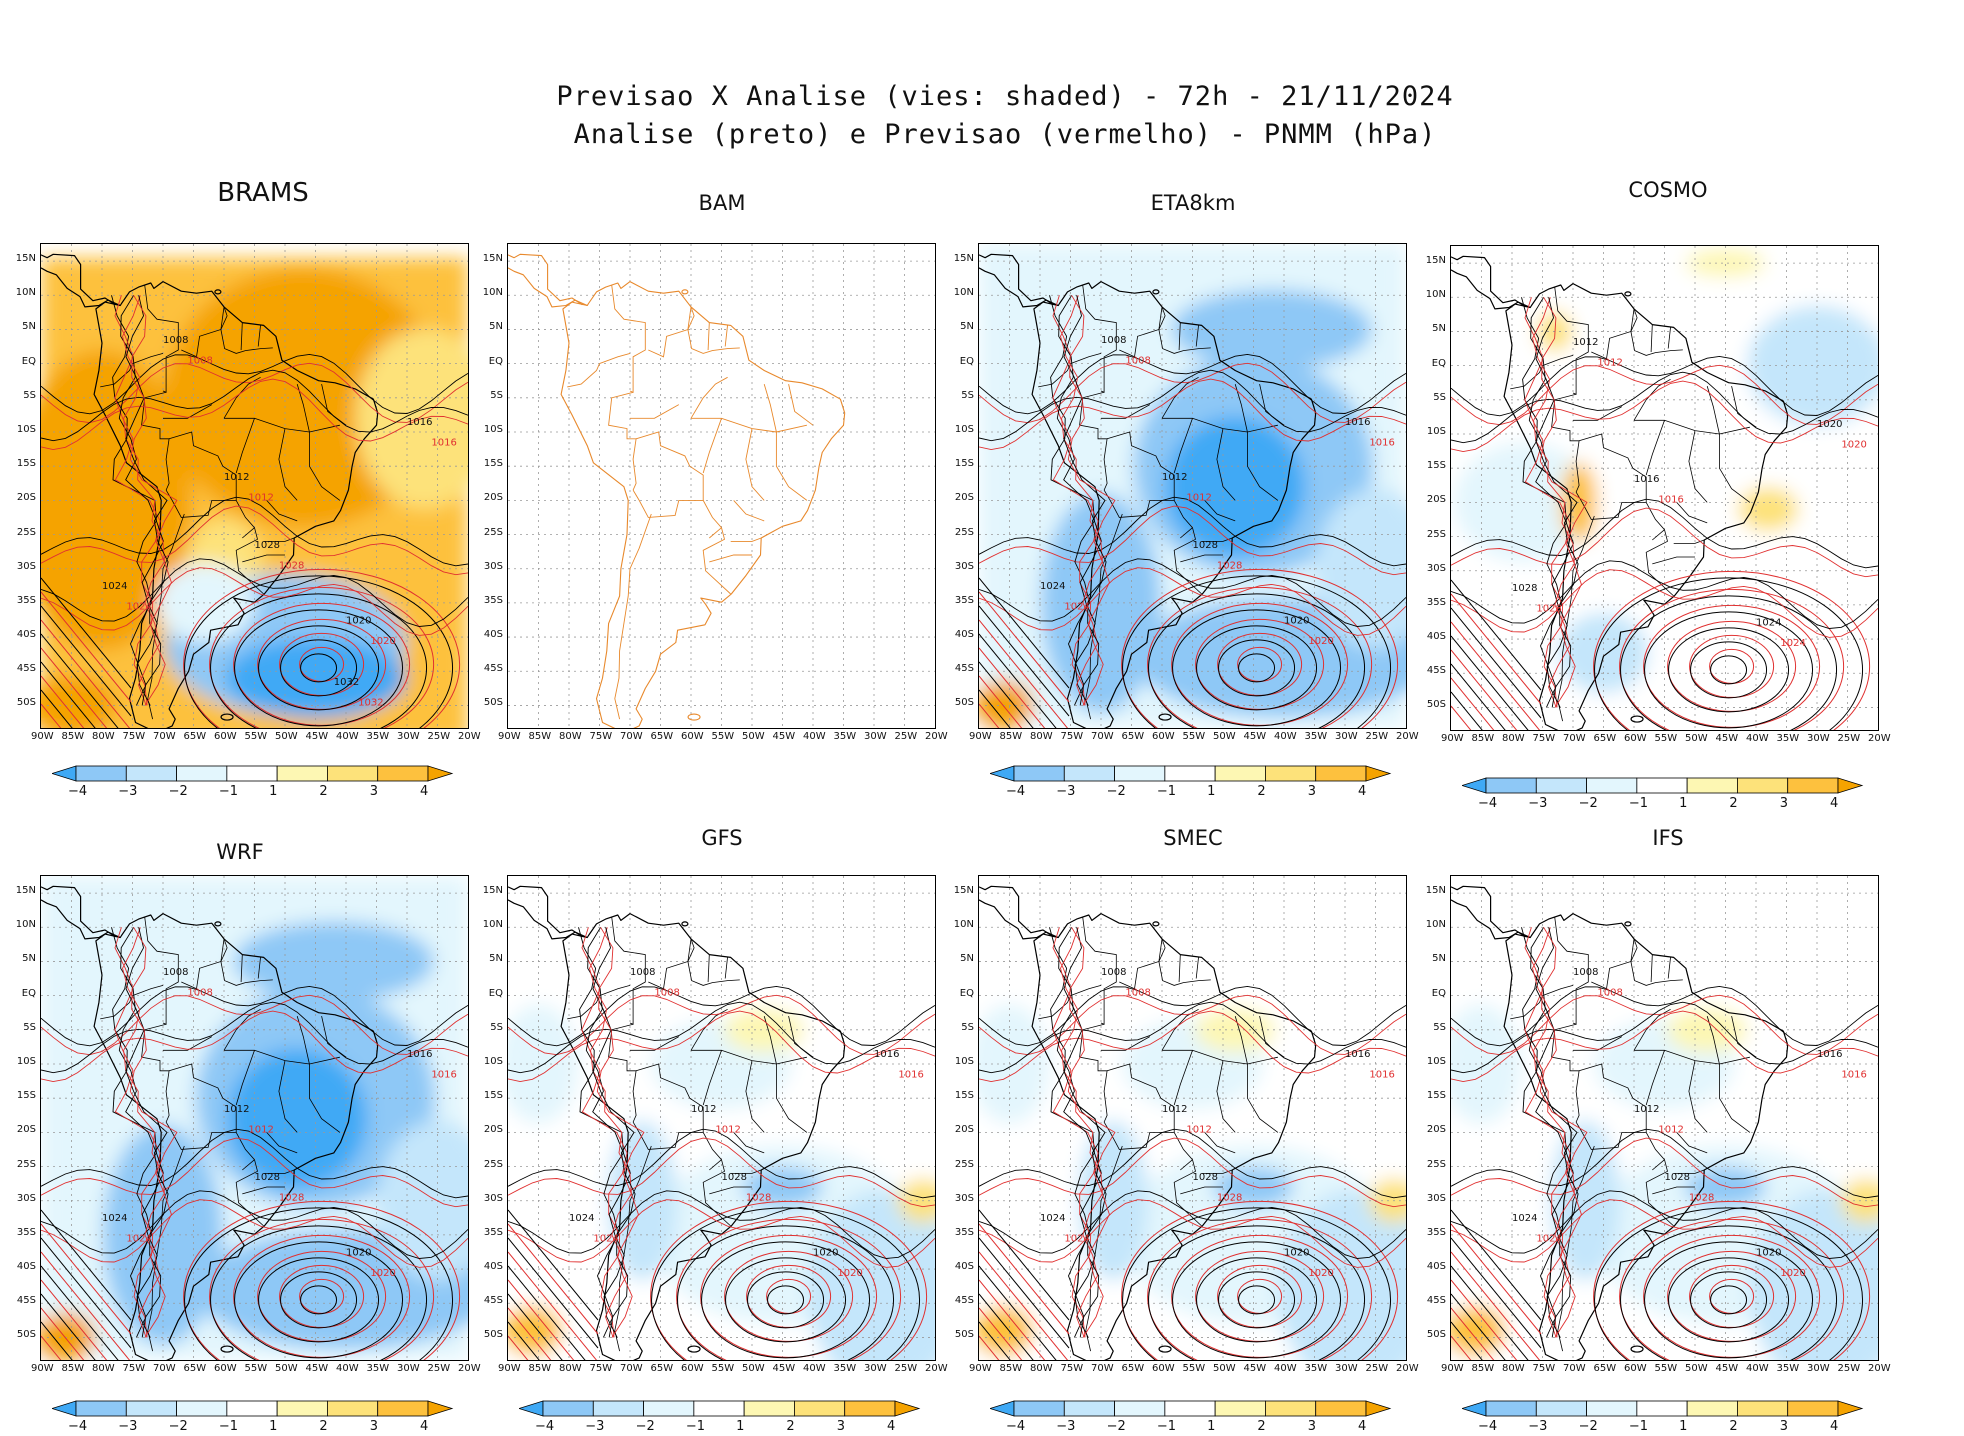 The width and height of the screenshot is (1964, 1436). Describe the element at coordinates (323, 1426) in the screenshot. I see `colorbar-tick-label: 2` at that location.